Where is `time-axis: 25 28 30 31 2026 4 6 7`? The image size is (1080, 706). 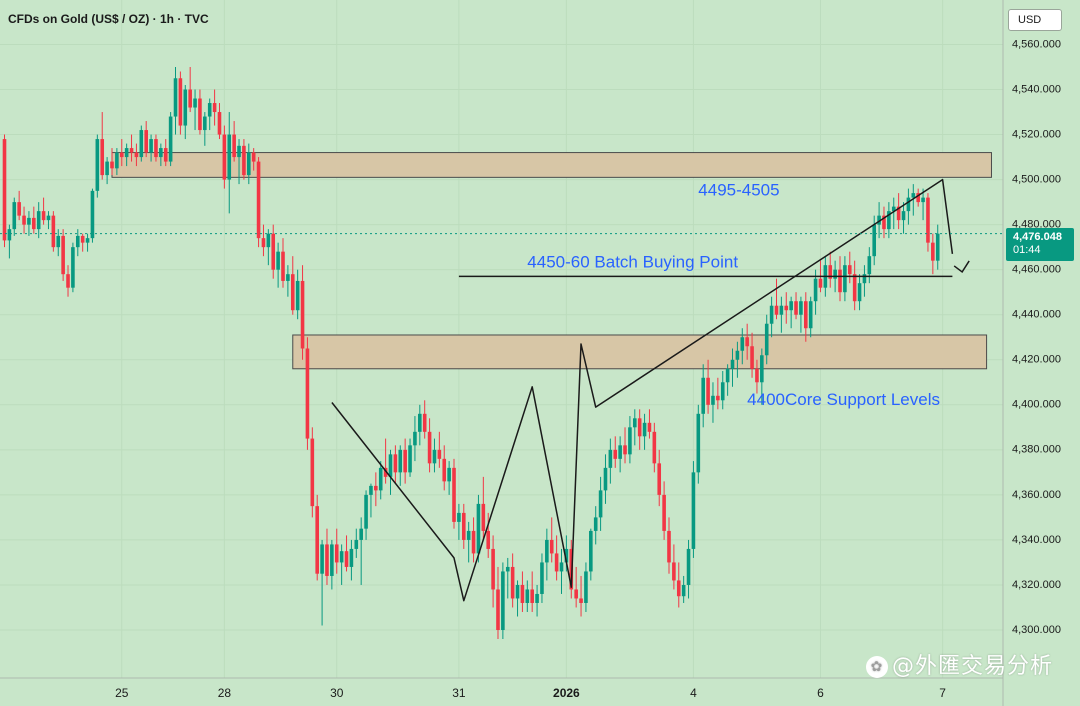 time-axis: 25 28 30 31 2026 4 6 7 is located at coordinates (530, 693).